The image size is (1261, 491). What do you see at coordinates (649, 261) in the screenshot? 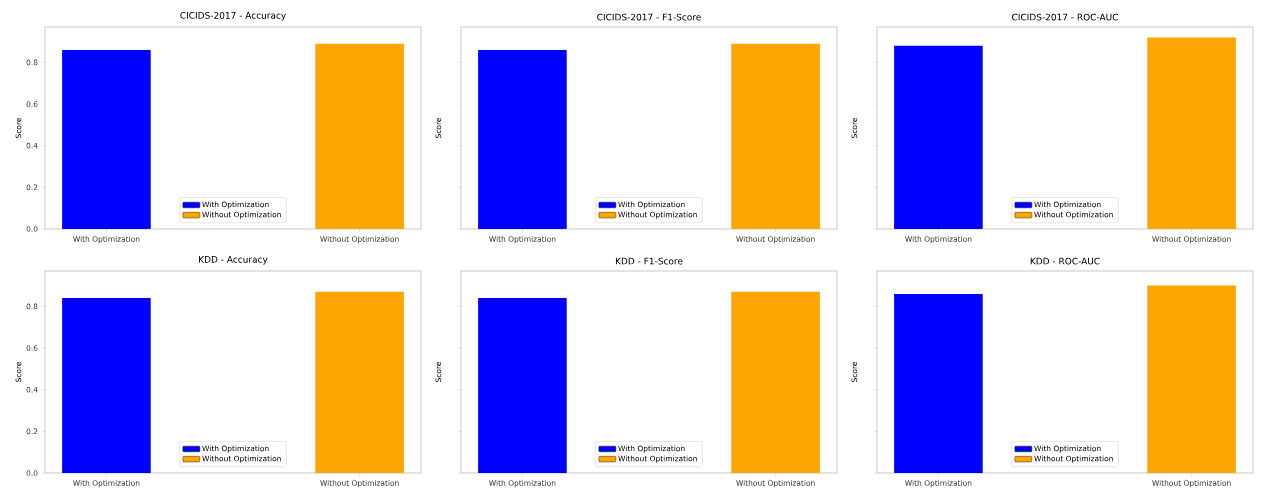
I see `chart-title: KDD - F1-Score` at bounding box center [649, 261].